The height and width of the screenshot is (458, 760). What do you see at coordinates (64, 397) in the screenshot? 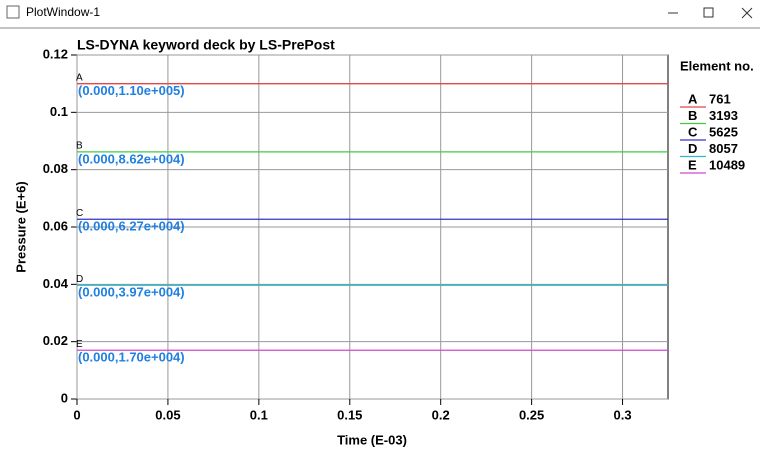
I see `y-tick-label: 0` at bounding box center [64, 397].